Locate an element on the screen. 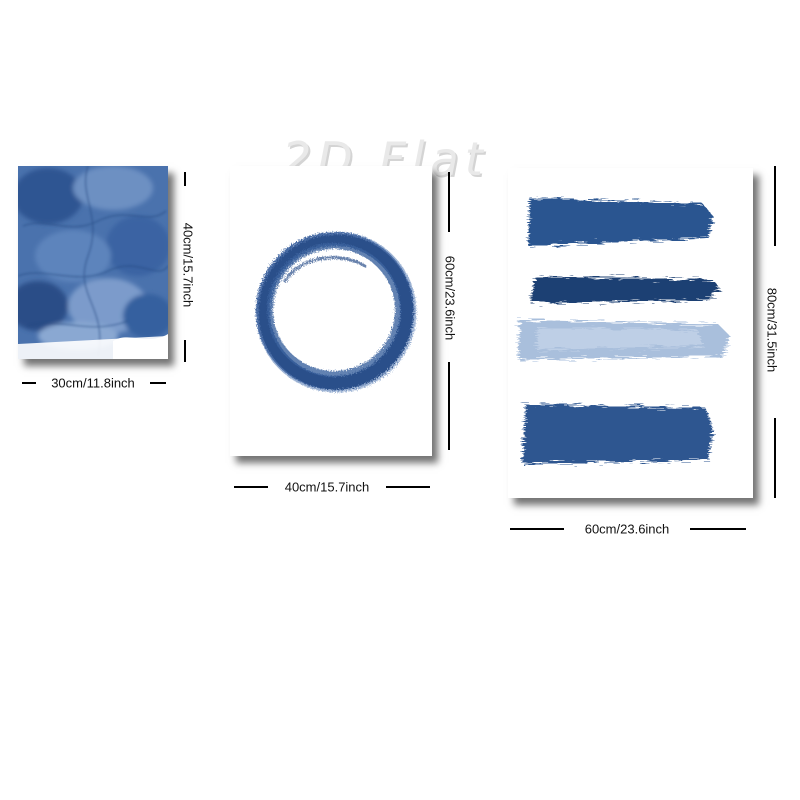 The height and width of the screenshot is (800, 800). ink-circle-art is located at coordinates (331, 311).